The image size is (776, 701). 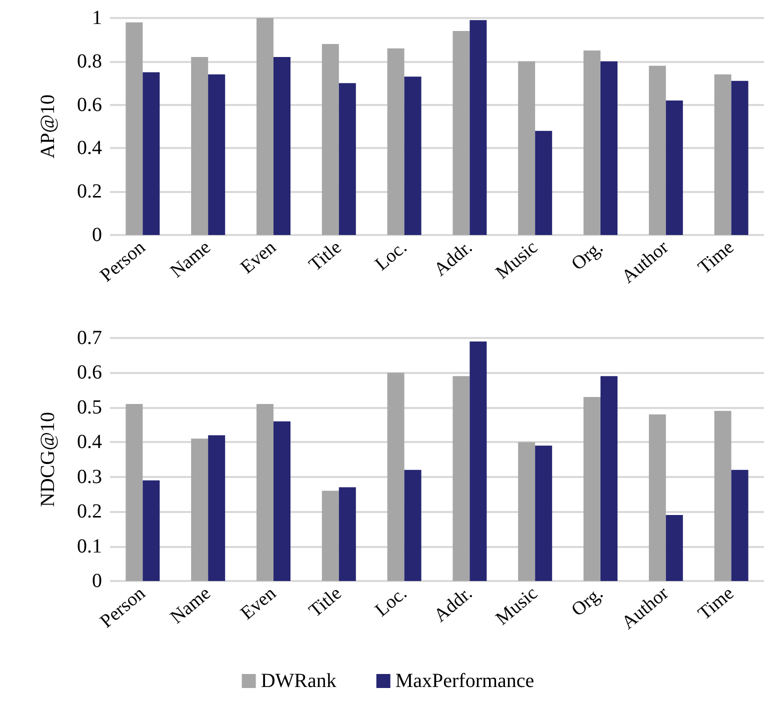 What do you see at coordinates (48, 126) in the screenshot?
I see `y-axis-title: AP@10` at bounding box center [48, 126].